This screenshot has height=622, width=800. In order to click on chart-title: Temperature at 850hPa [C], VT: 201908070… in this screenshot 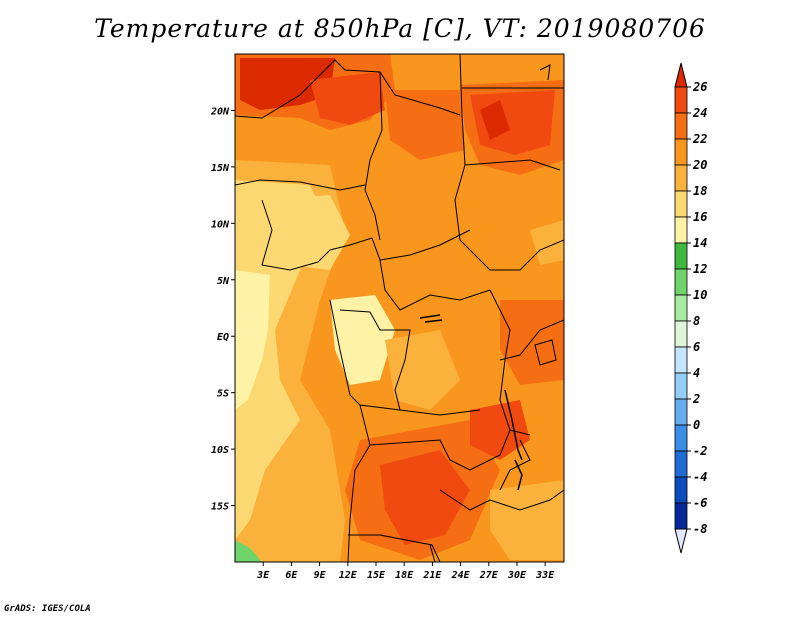, I will do `click(400, 28)`.